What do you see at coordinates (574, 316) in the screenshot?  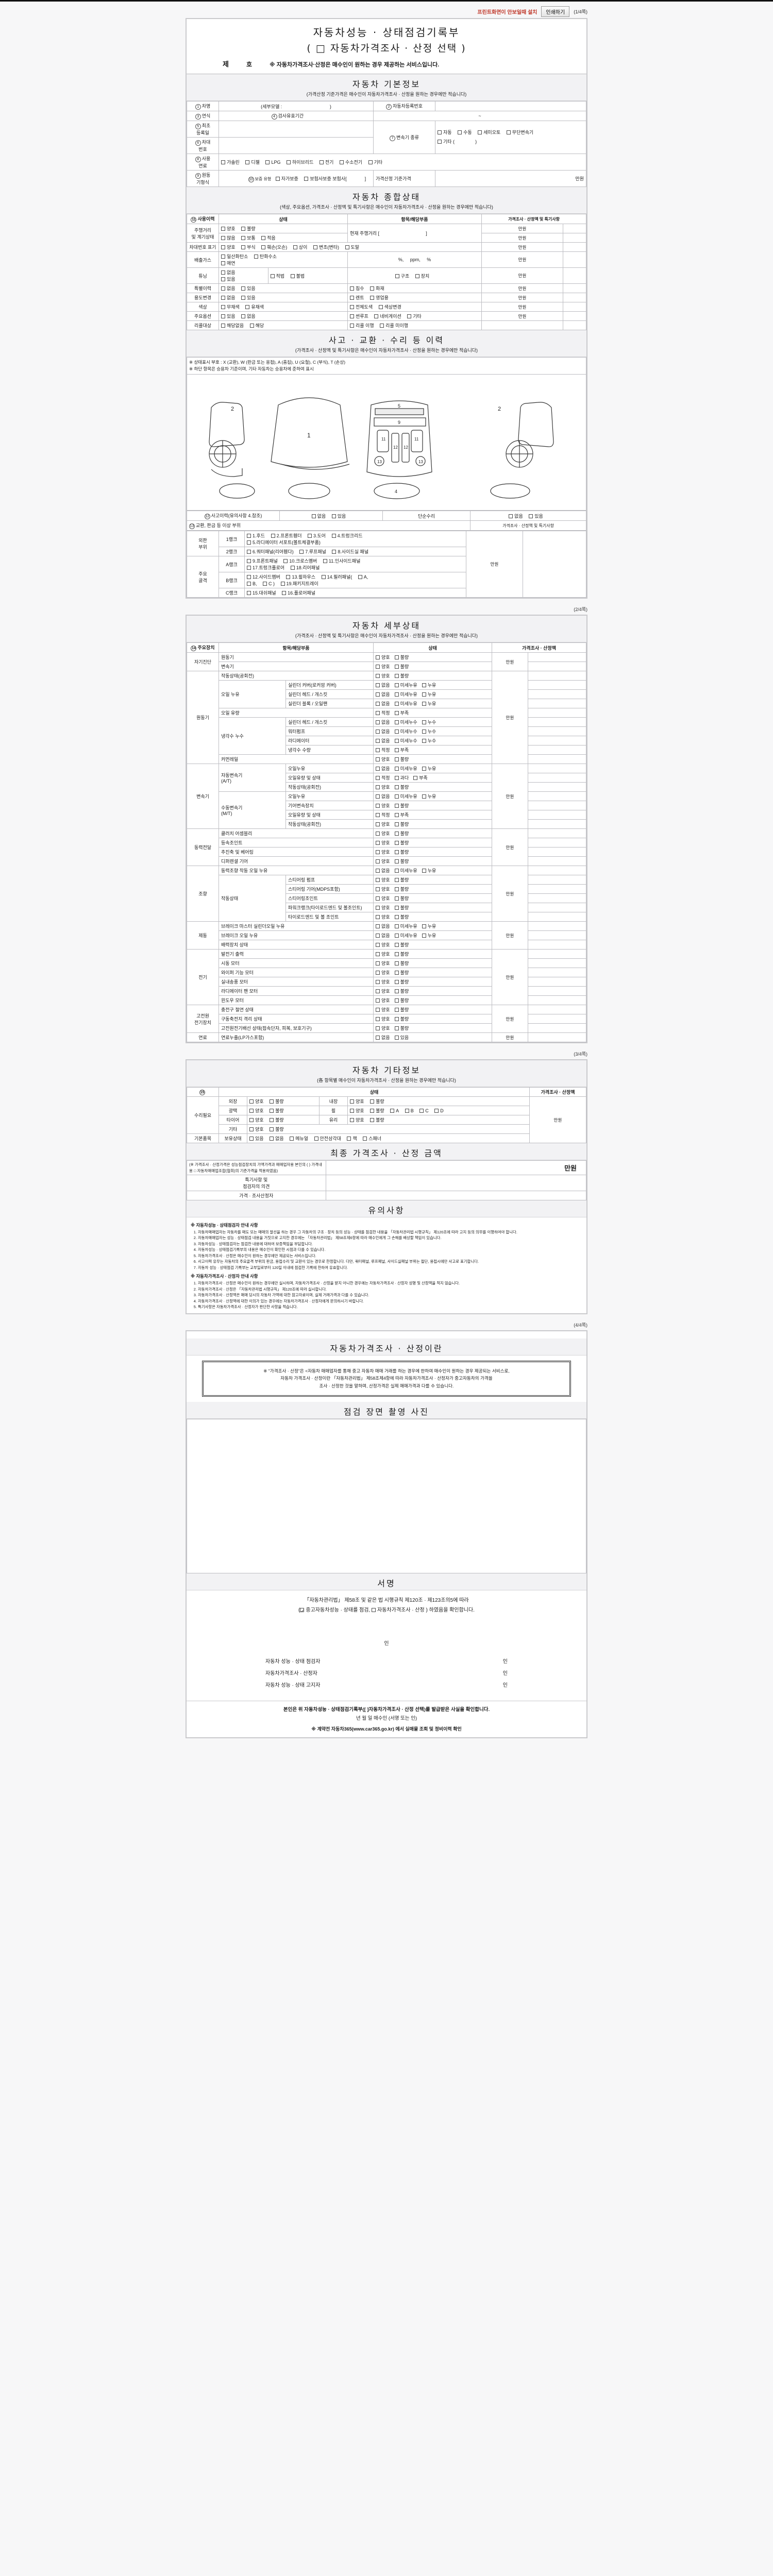 I see `row-options-note` at bounding box center [574, 316].